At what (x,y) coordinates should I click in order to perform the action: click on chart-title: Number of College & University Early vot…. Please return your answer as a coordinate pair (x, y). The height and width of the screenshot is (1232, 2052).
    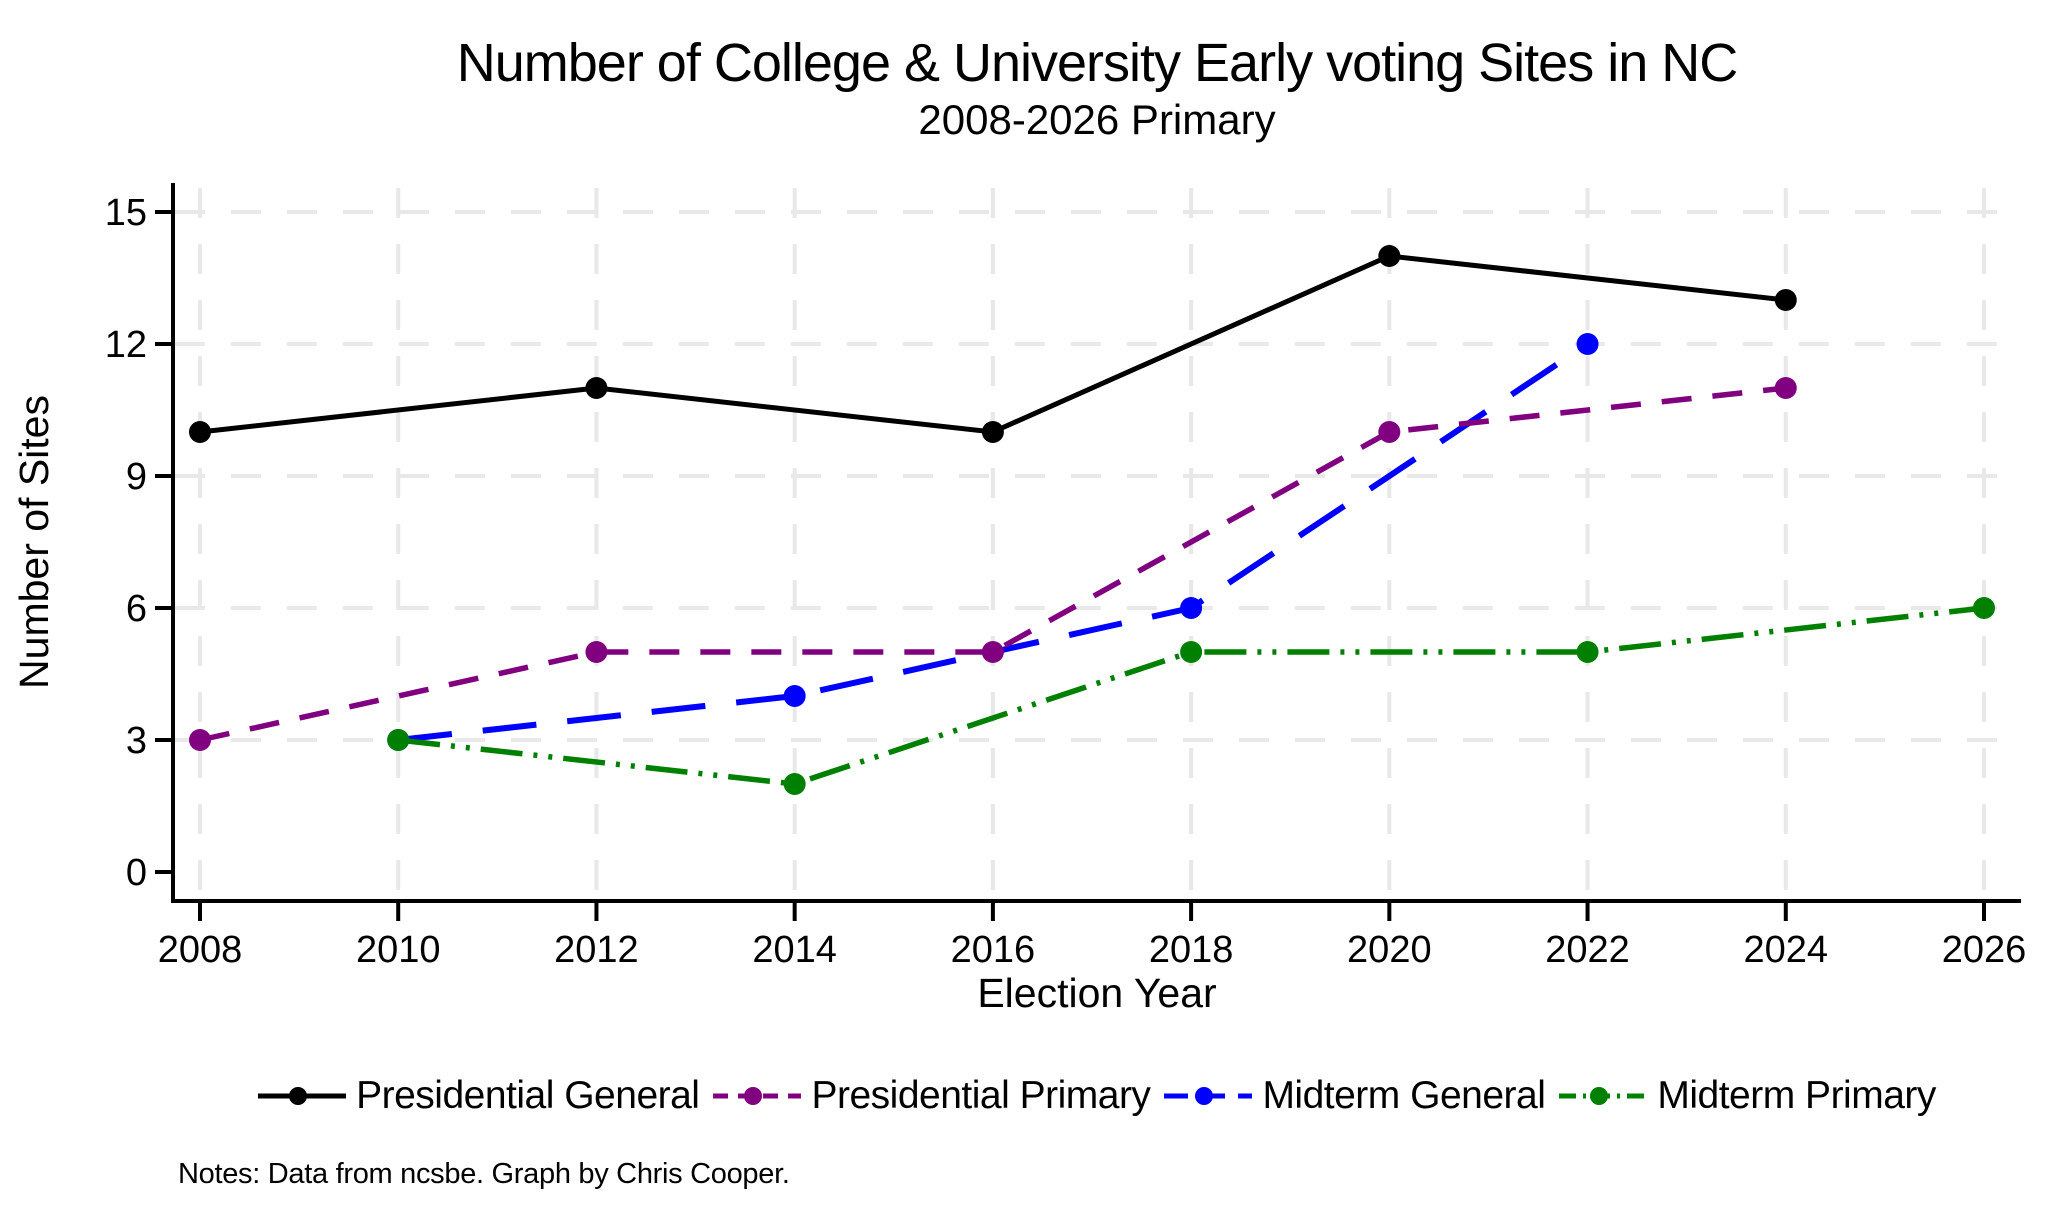
    Looking at the image, I should click on (1097, 63).